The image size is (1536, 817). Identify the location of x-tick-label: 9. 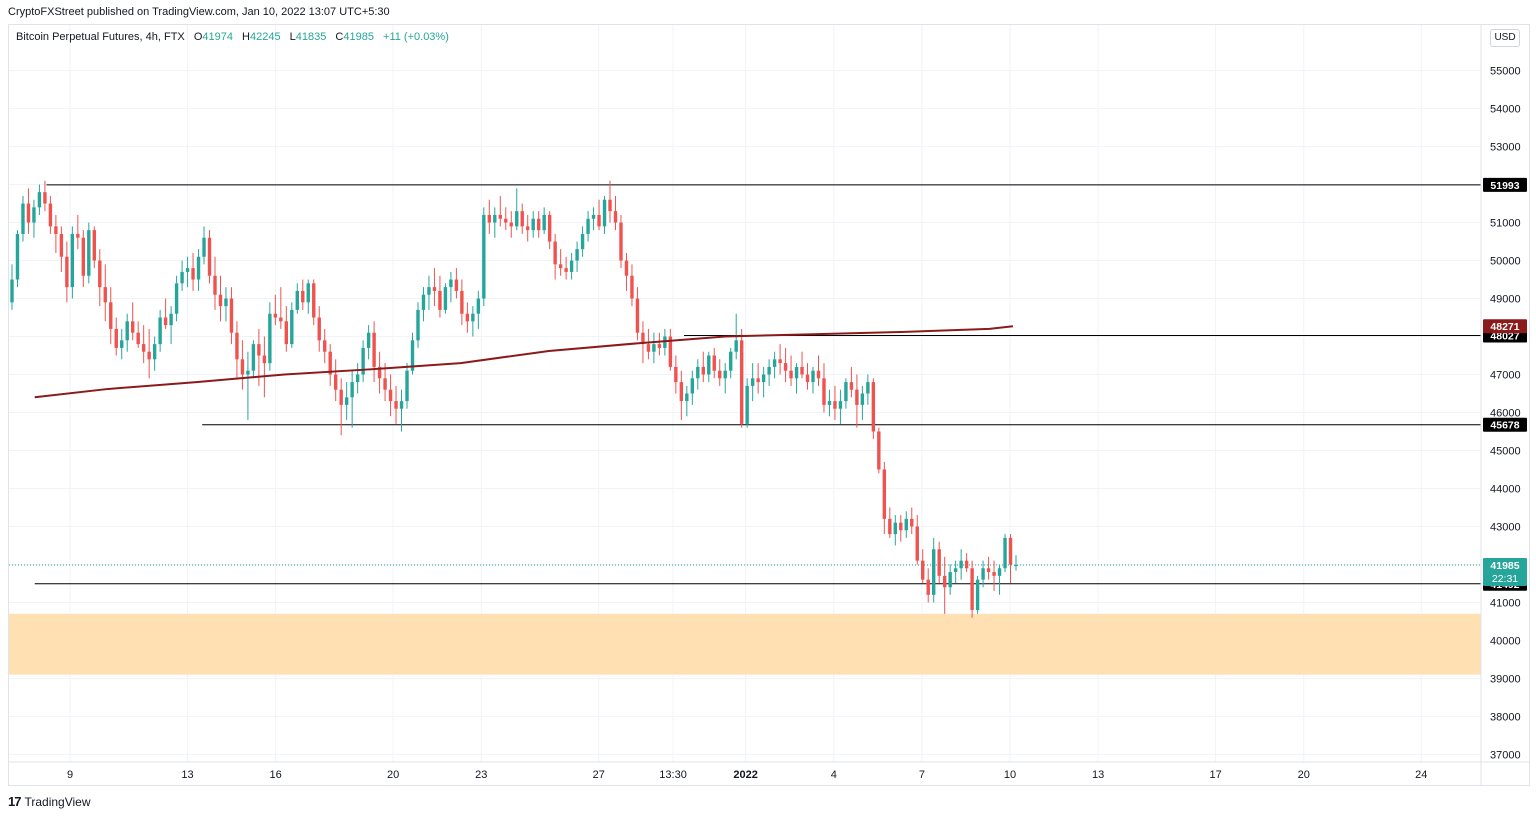
(70, 775).